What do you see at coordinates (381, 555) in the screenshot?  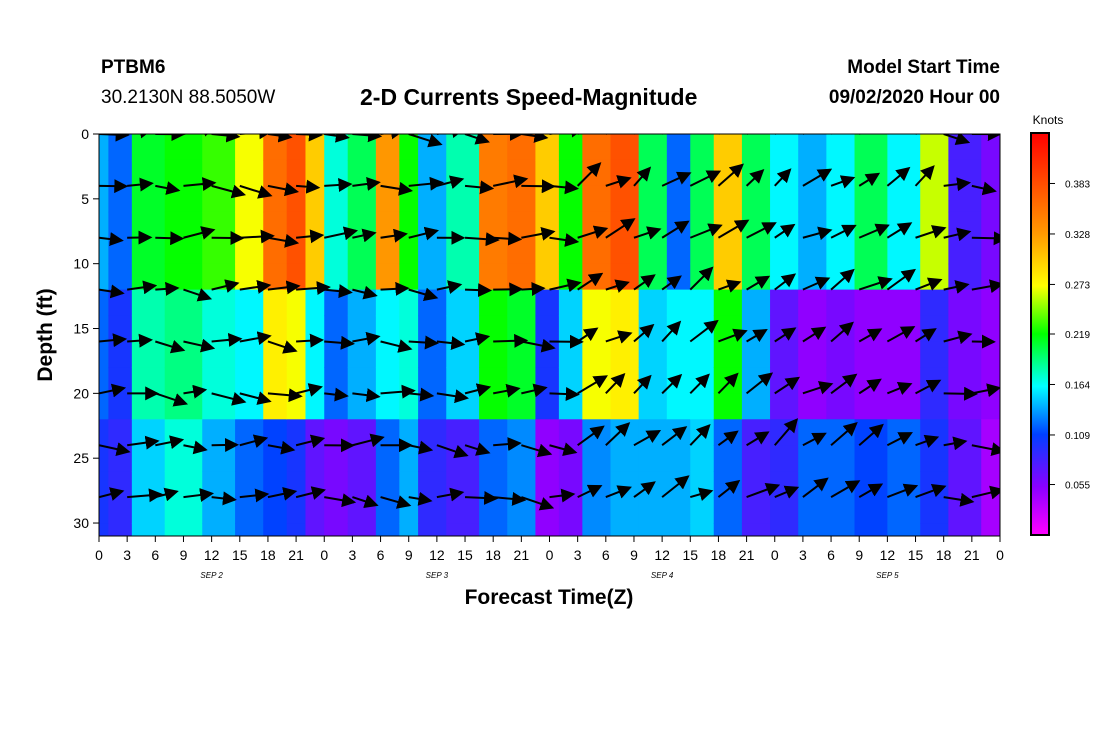 I see `x-tick-label: 6` at bounding box center [381, 555].